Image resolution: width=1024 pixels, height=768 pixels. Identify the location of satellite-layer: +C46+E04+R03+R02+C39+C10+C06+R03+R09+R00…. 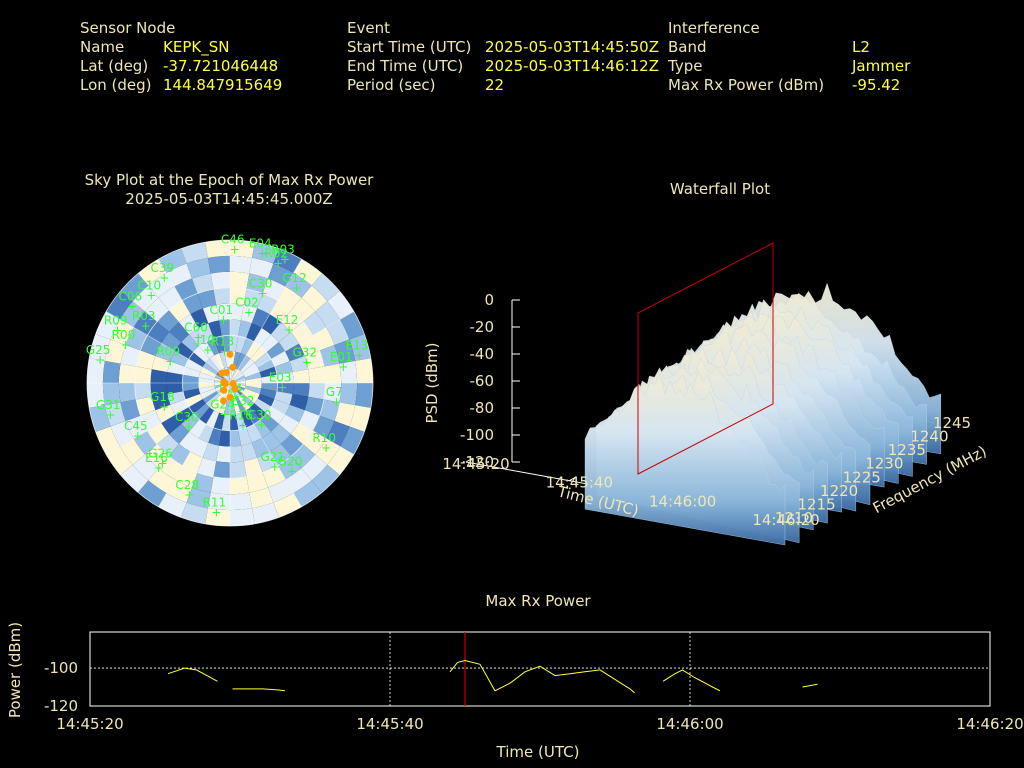
(227, 376).